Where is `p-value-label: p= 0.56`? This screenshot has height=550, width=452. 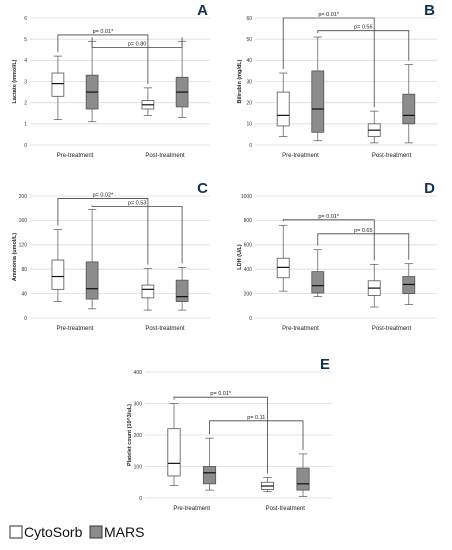
p-value-label: p= 0.56 is located at coordinates (363, 28).